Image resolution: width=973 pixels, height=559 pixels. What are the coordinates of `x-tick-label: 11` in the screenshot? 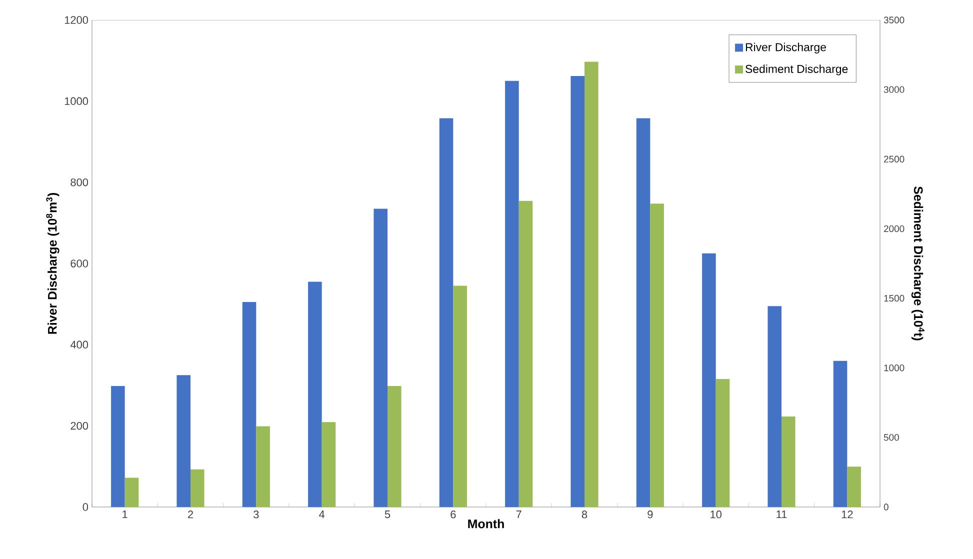 It's located at (781, 514).